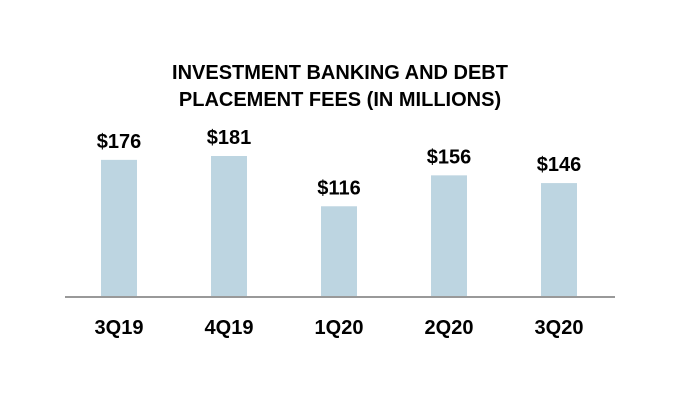 Image resolution: width=680 pixels, height=400 pixels. What do you see at coordinates (449, 328) in the screenshot?
I see `x-tick-label: 2Q20` at bounding box center [449, 328].